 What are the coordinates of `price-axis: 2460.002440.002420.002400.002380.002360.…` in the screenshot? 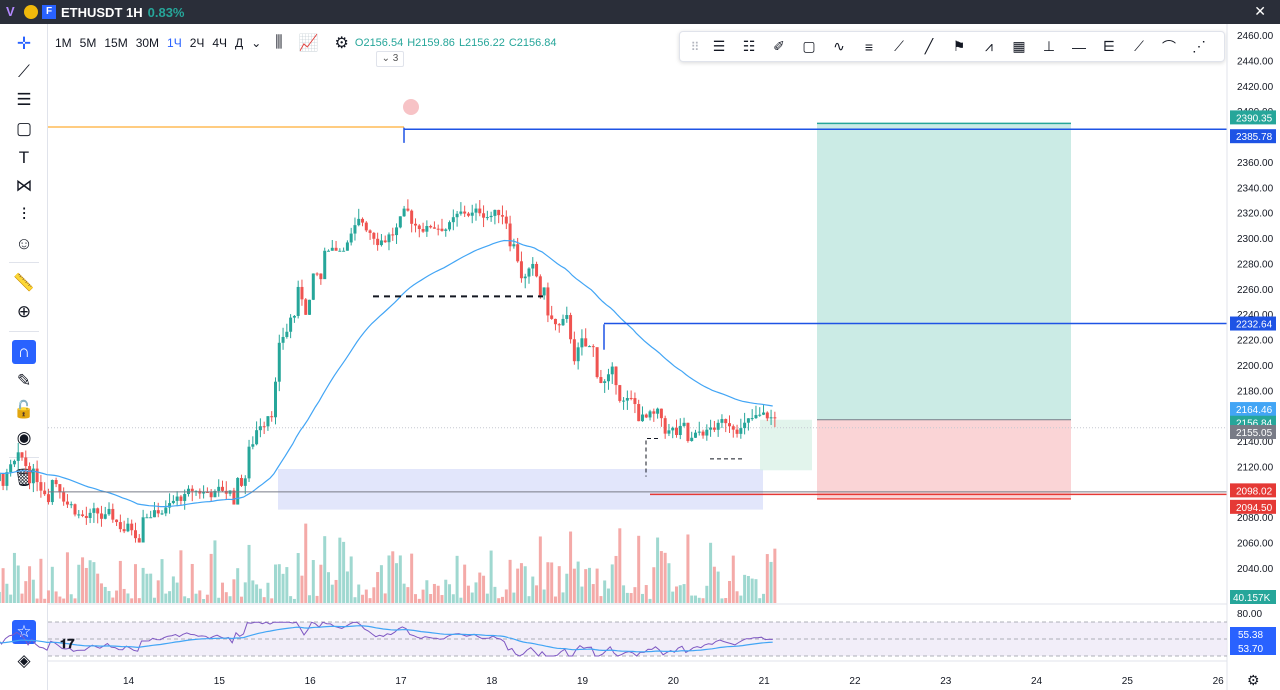 It's located at (1253, 343).